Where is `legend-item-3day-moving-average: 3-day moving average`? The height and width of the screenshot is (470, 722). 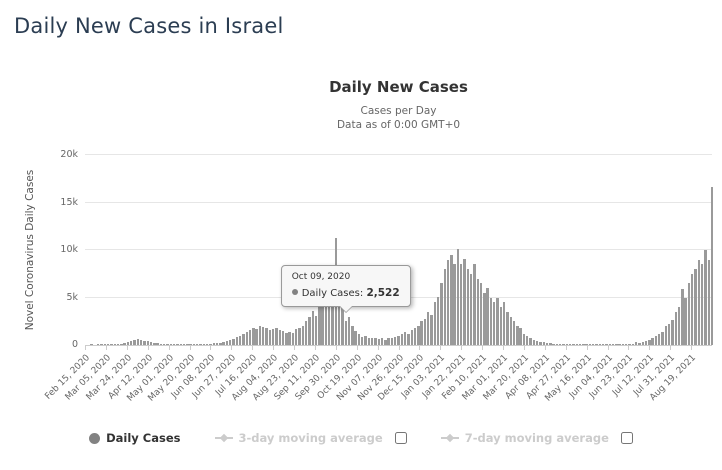
legend-item-3day-moving-average: 3-day moving average is located at coordinates (310, 438).